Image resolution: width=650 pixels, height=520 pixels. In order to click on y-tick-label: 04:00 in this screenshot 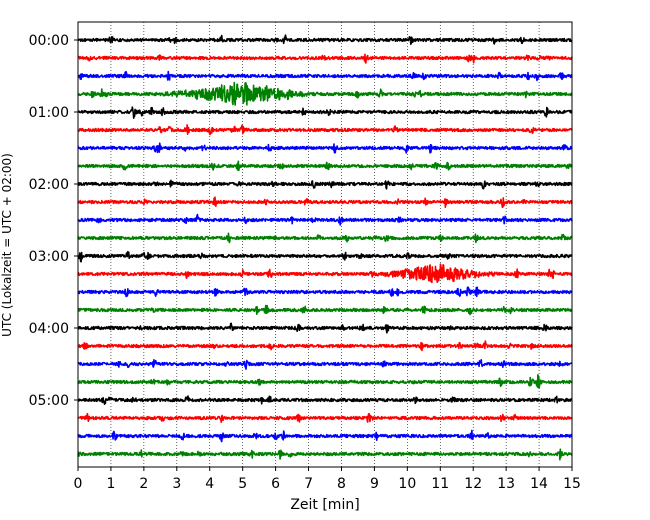, I will do `click(49, 329)`.